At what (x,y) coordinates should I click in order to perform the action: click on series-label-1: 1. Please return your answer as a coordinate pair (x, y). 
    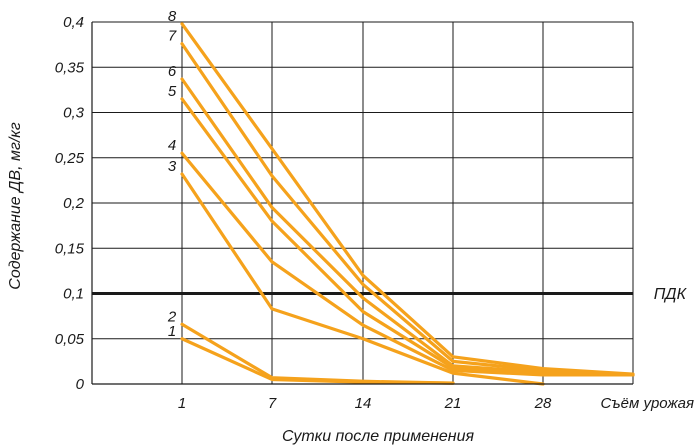
    Looking at the image, I should click on (172, 331).